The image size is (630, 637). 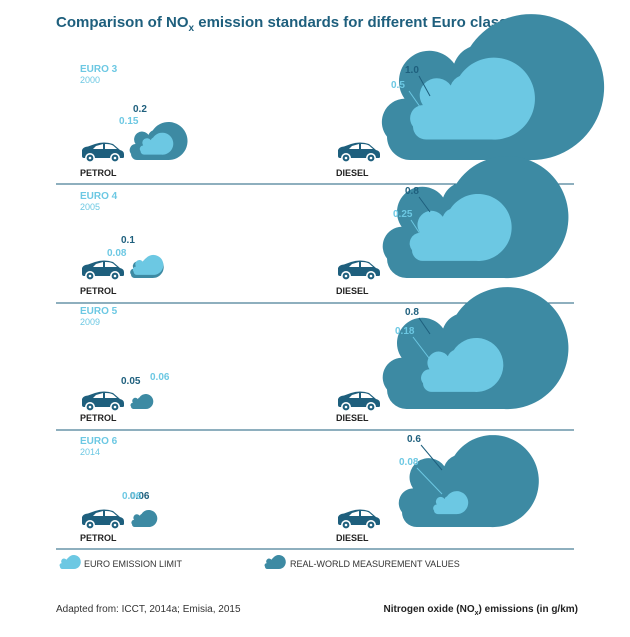 I want to click on euro-class-label-0: EURO 3, so click(x=99, y=69).